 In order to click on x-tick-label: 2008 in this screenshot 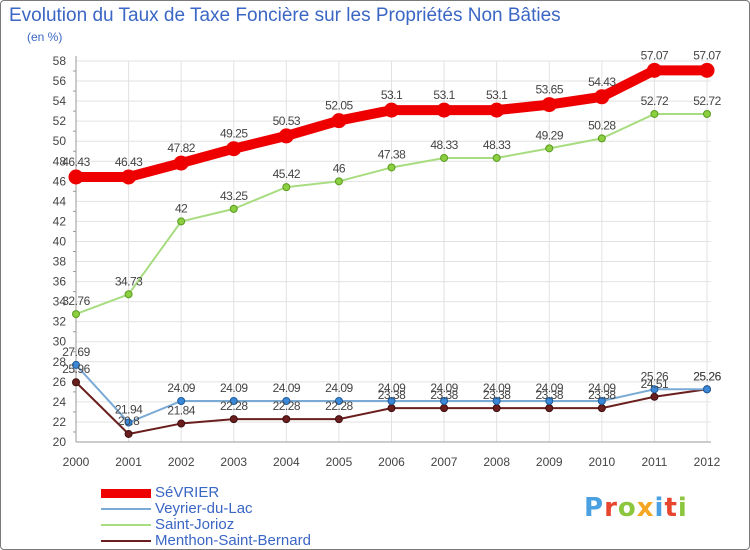, I will do `click(496, 462)`.